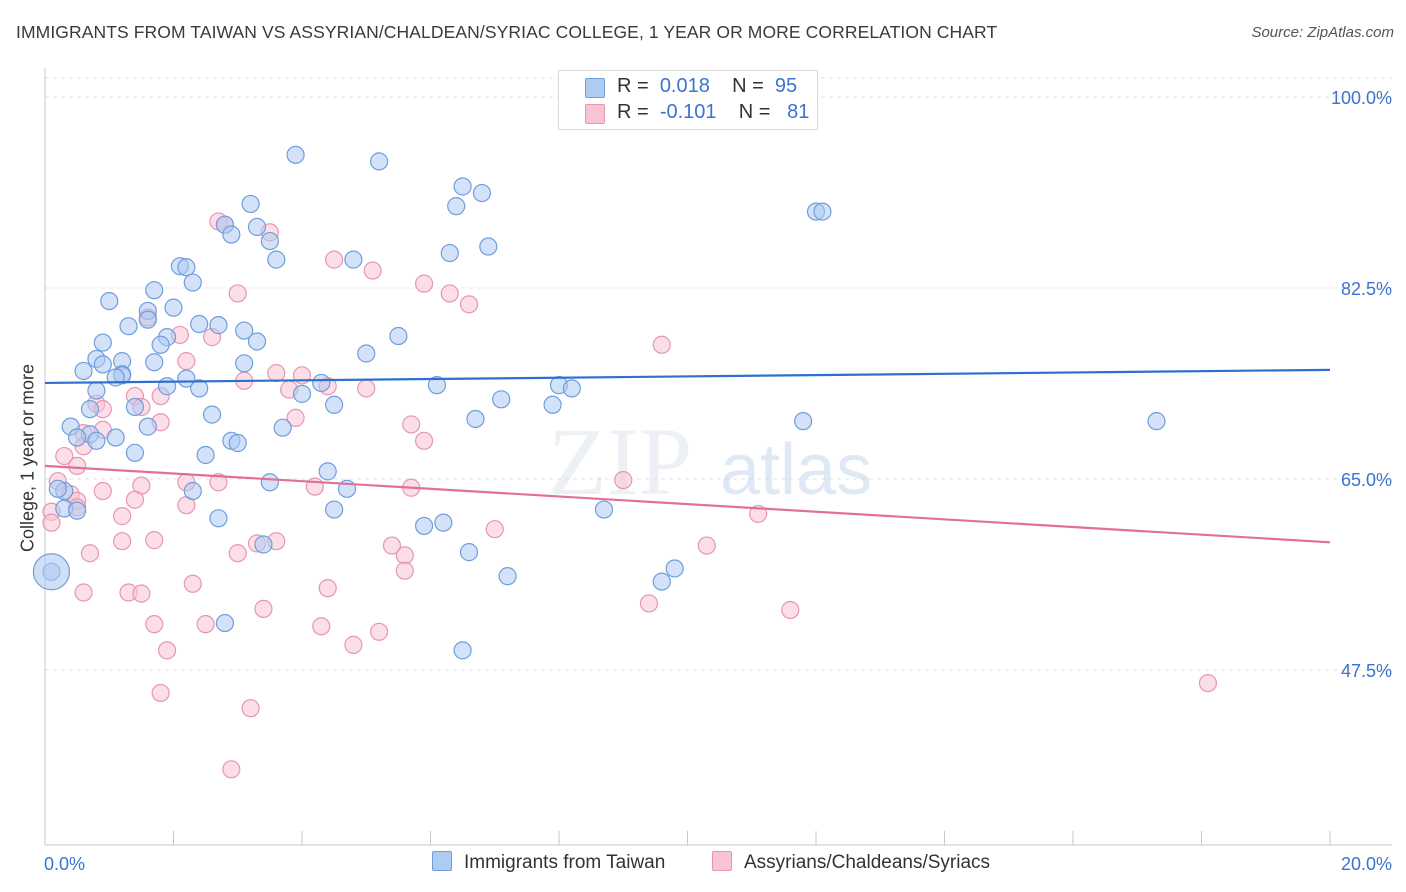  I want to click on y-axis-label: College, 1 year or more, so click(27, 458).